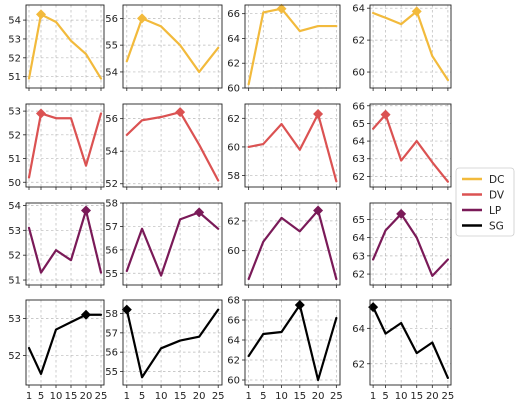 The height and width of the screenshot is (406, 515). I want to click on x-tick-label: 25, so click(218, 396).